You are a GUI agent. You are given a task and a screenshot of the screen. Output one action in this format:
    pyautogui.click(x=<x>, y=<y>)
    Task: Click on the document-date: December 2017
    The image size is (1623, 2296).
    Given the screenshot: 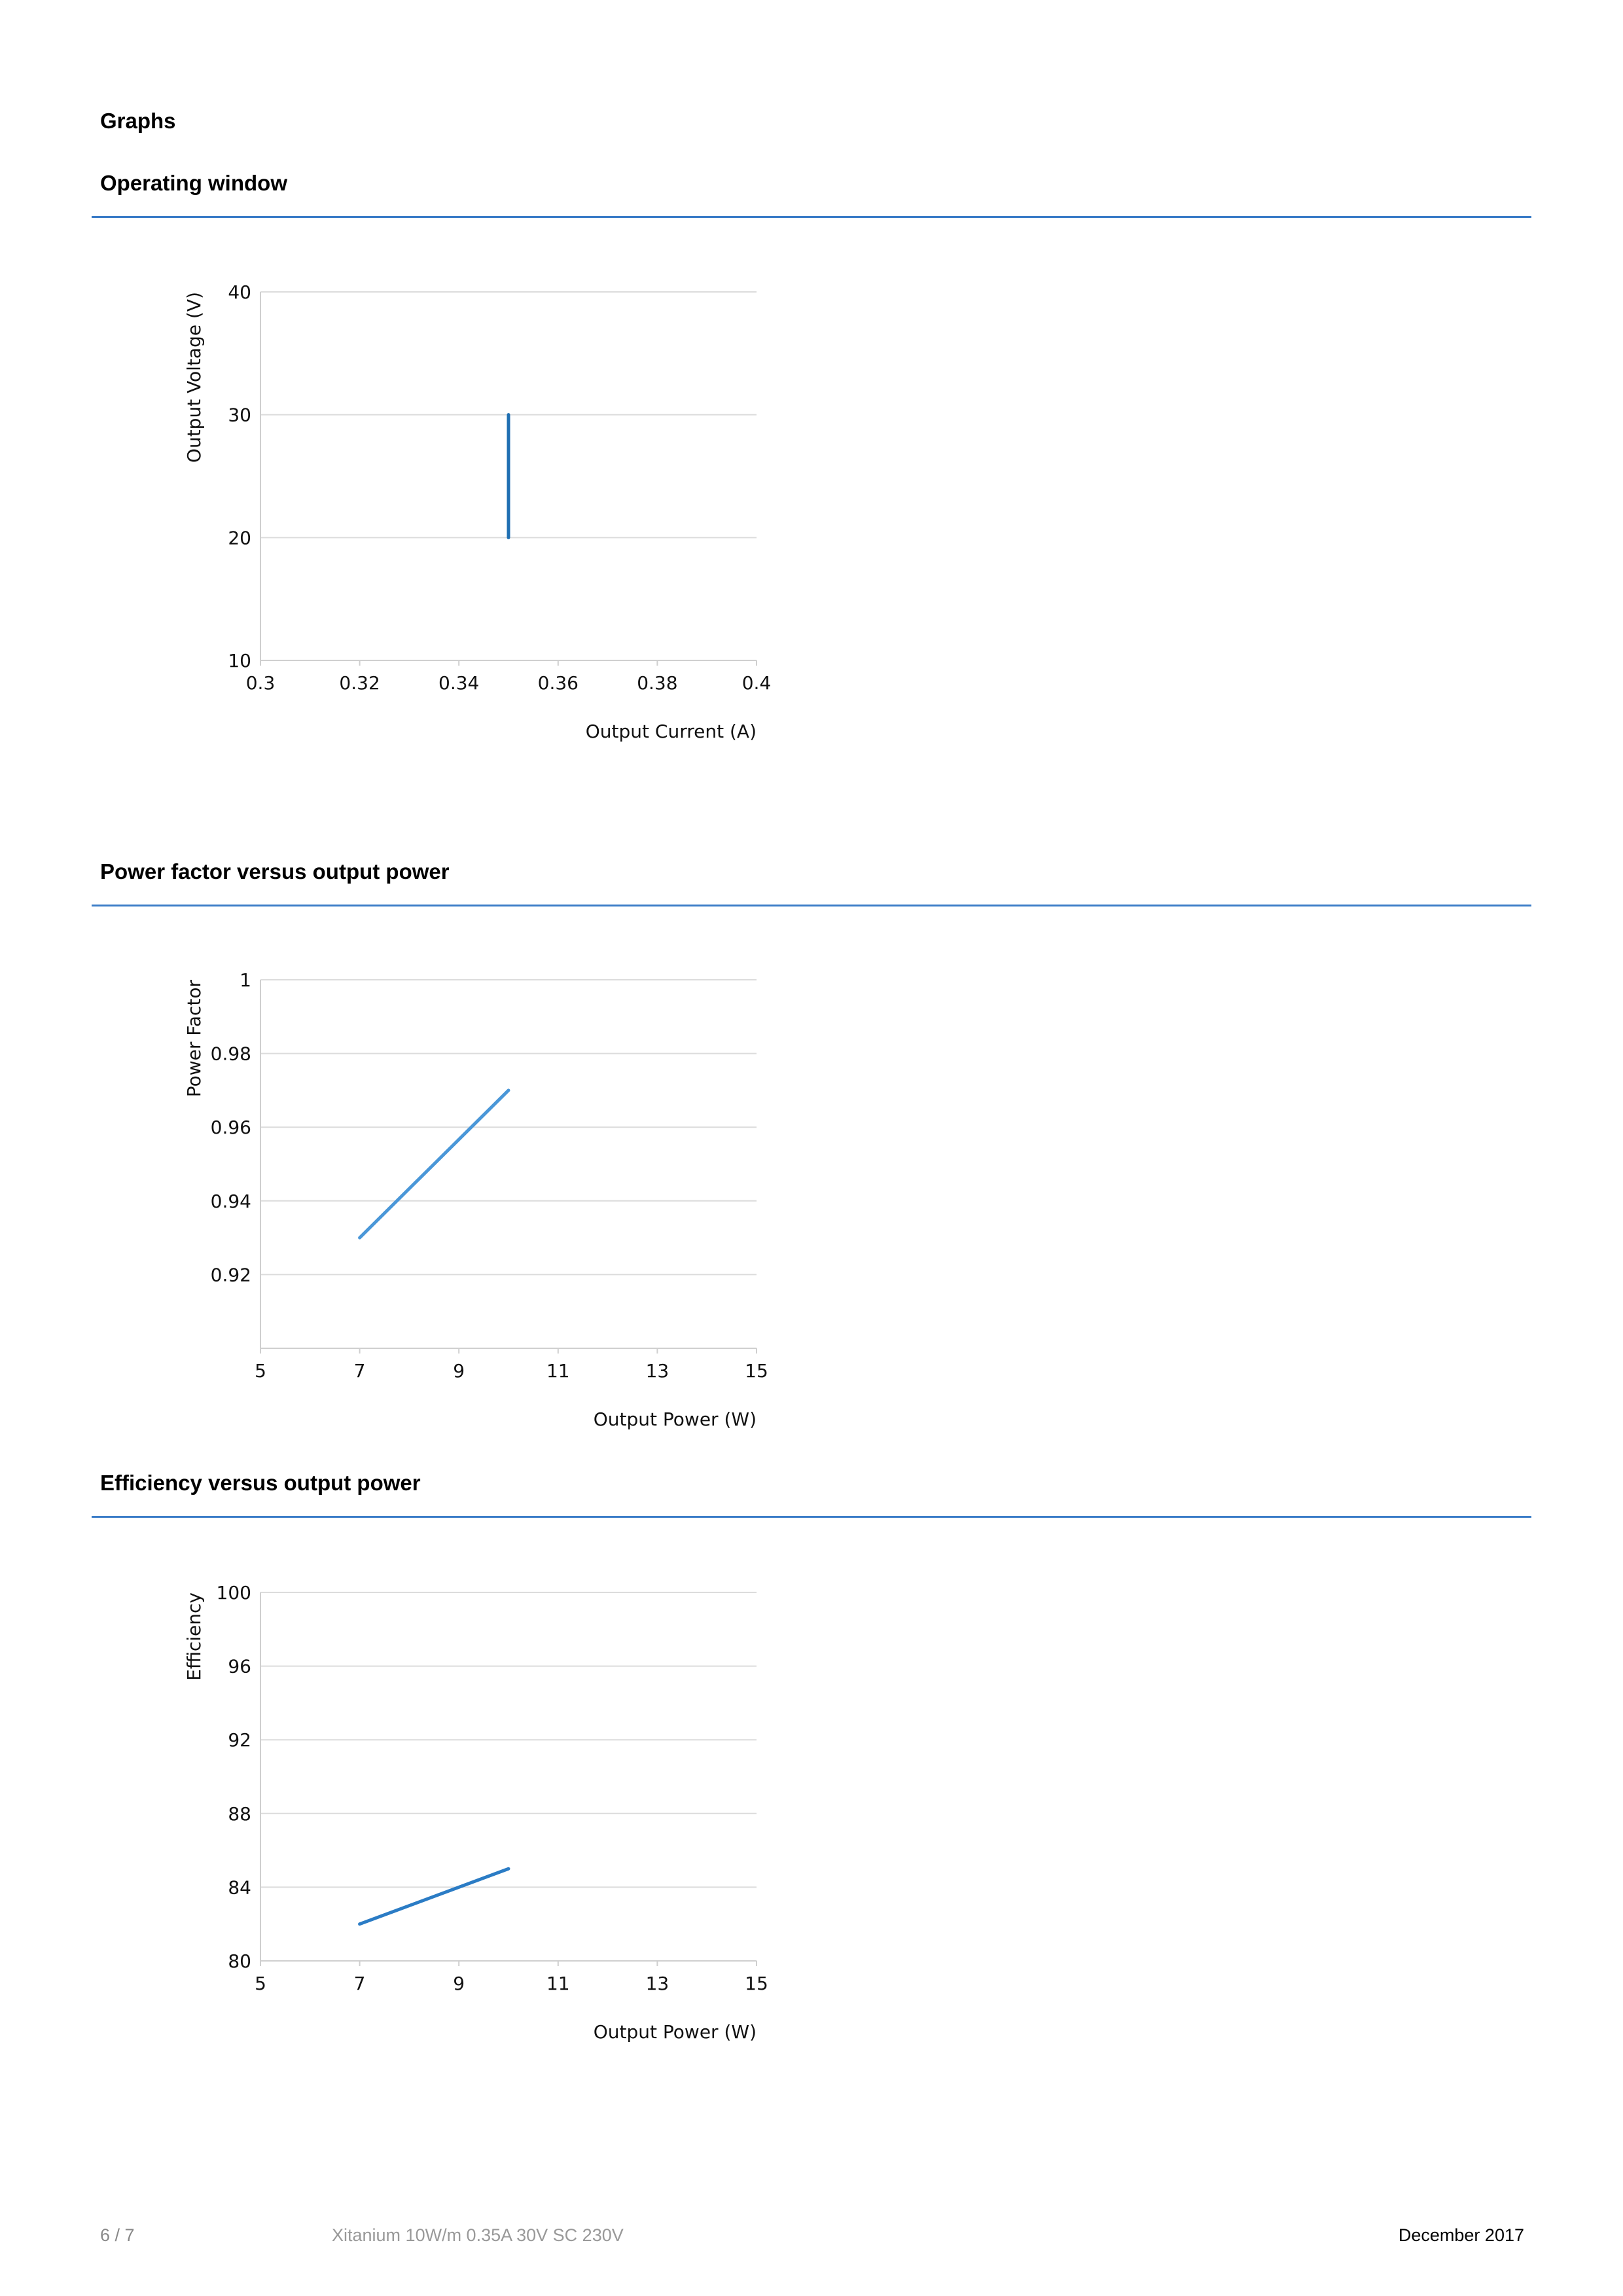 What is the action you would take?
    pyautogui.click(x=1461, y=2235)
    